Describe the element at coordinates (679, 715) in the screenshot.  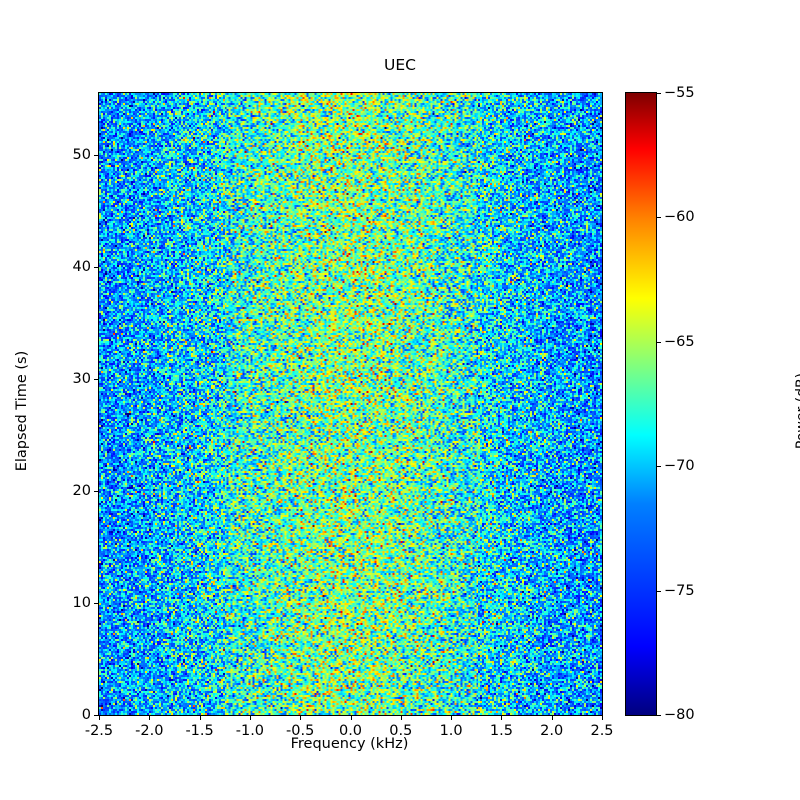
I see `colorbar-tick-label: −80` at that location.